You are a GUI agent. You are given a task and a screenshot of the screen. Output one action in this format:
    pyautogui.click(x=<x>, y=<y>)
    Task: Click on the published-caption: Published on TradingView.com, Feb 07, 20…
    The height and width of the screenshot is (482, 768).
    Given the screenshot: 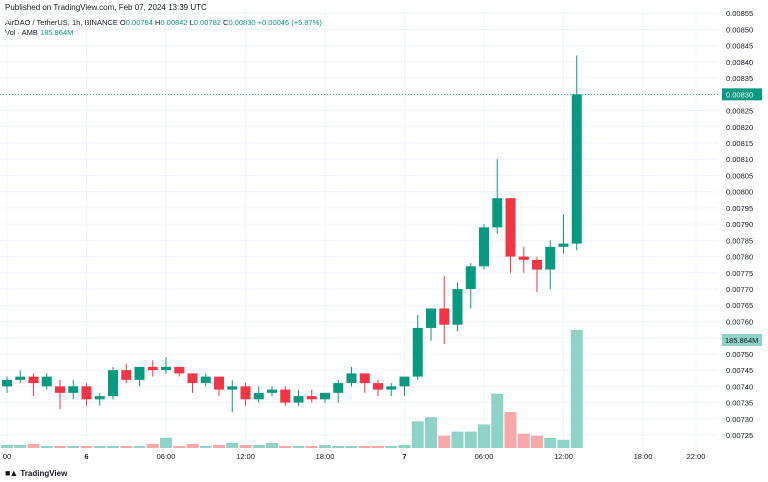 What is the action you would take?
    pyautogui.click(x=106, y=7)
    